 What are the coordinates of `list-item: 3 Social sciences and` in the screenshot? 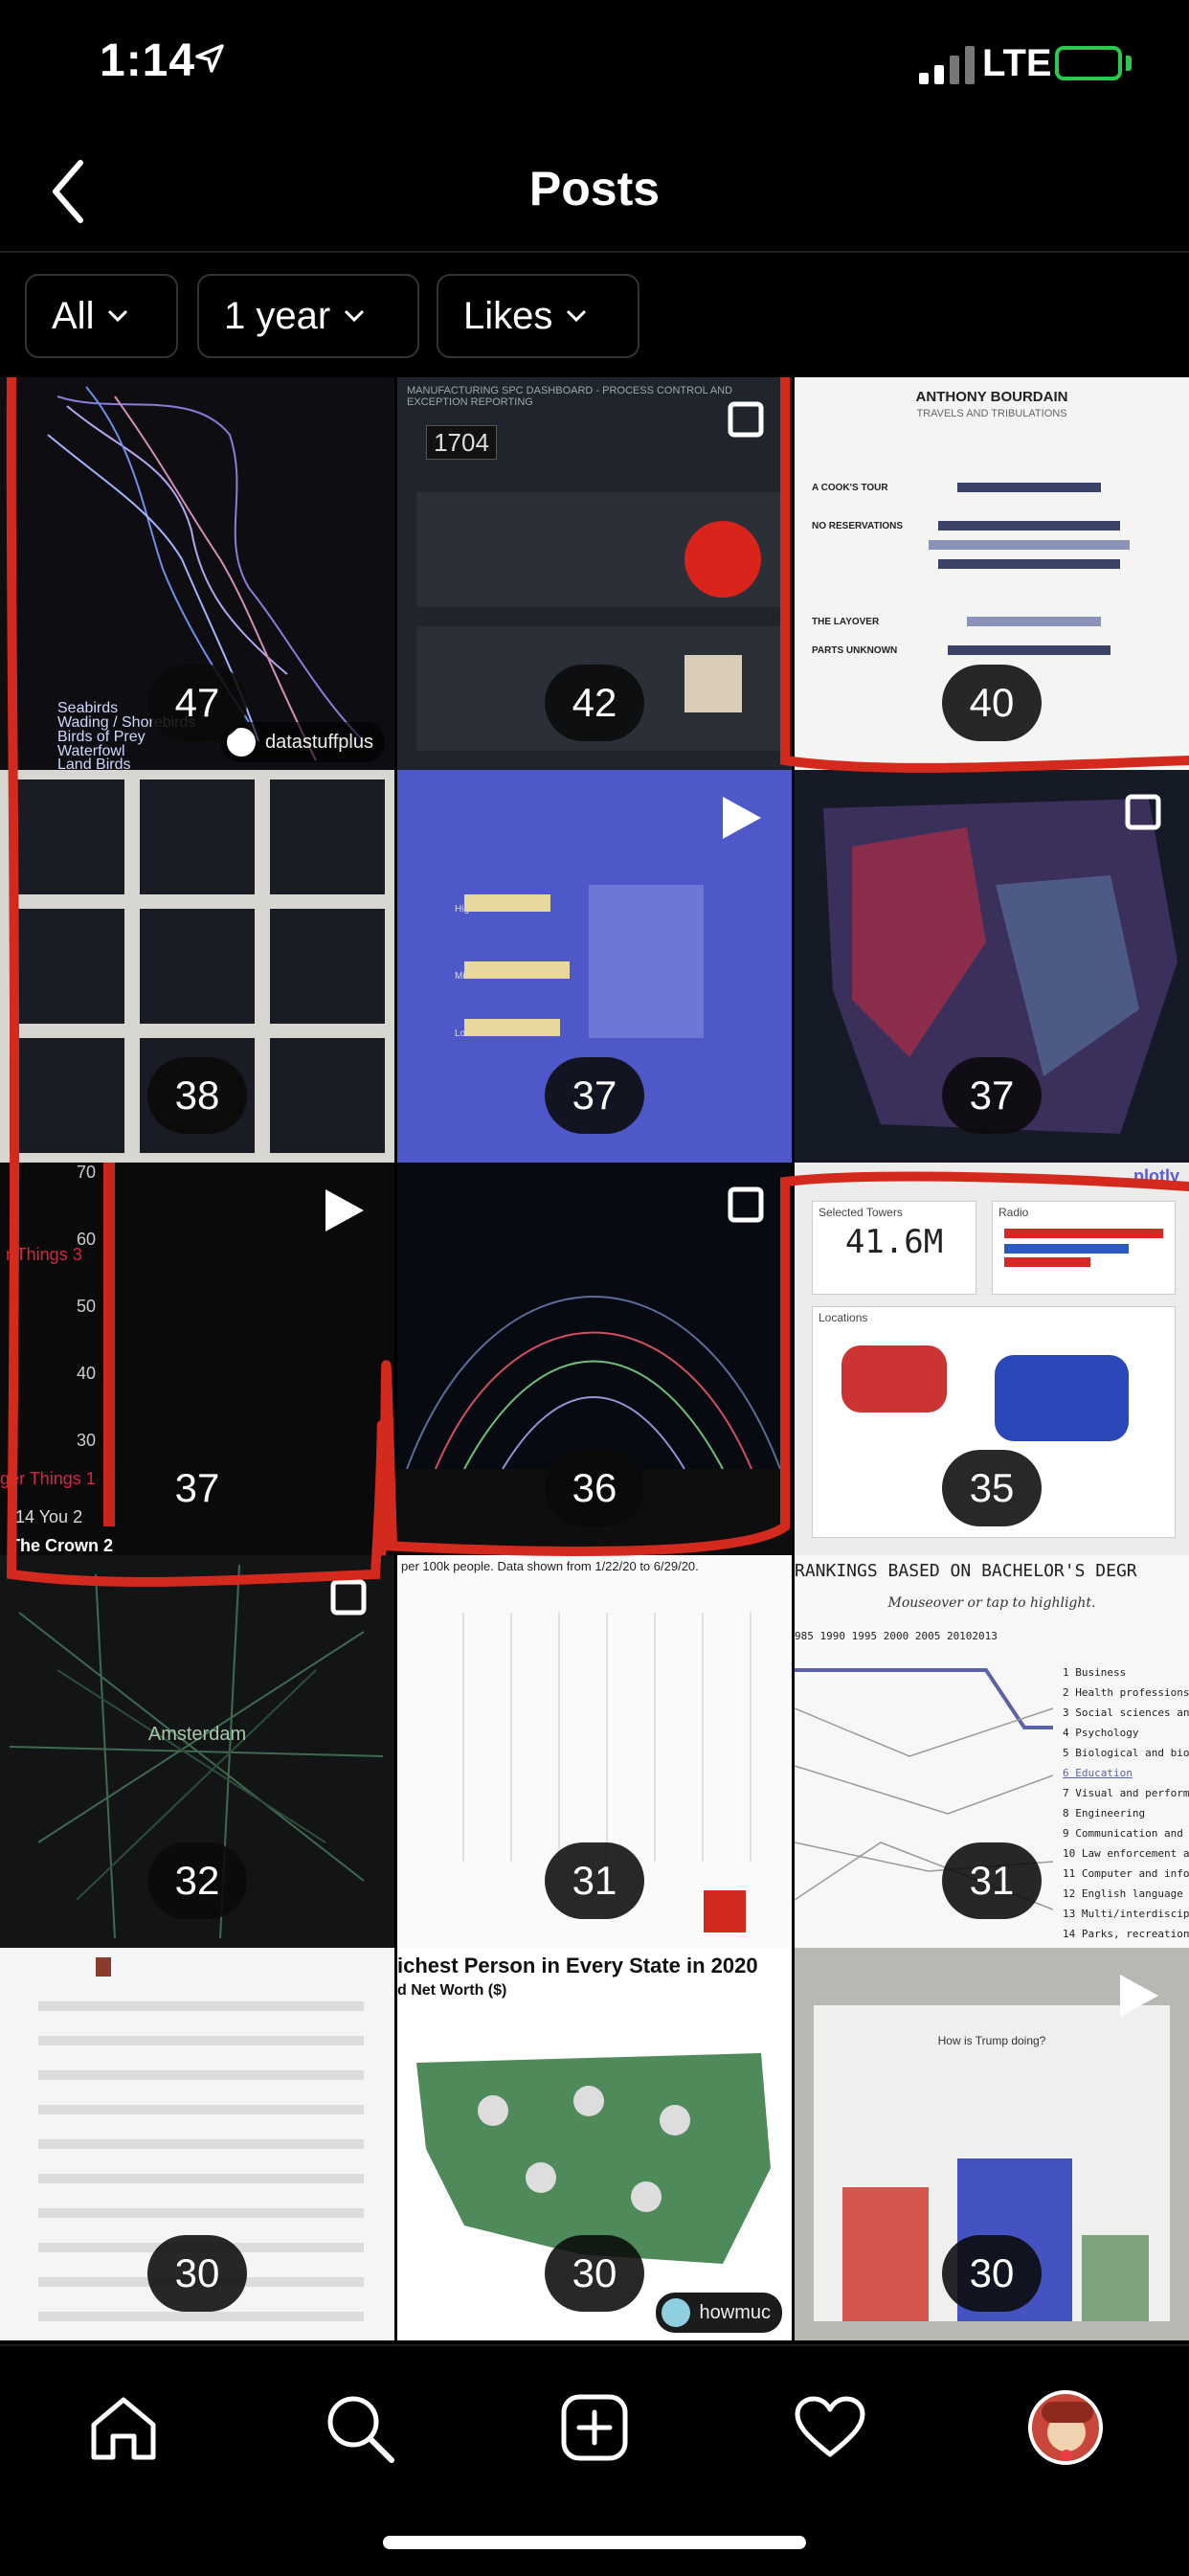 It's located at (1126, 1712).